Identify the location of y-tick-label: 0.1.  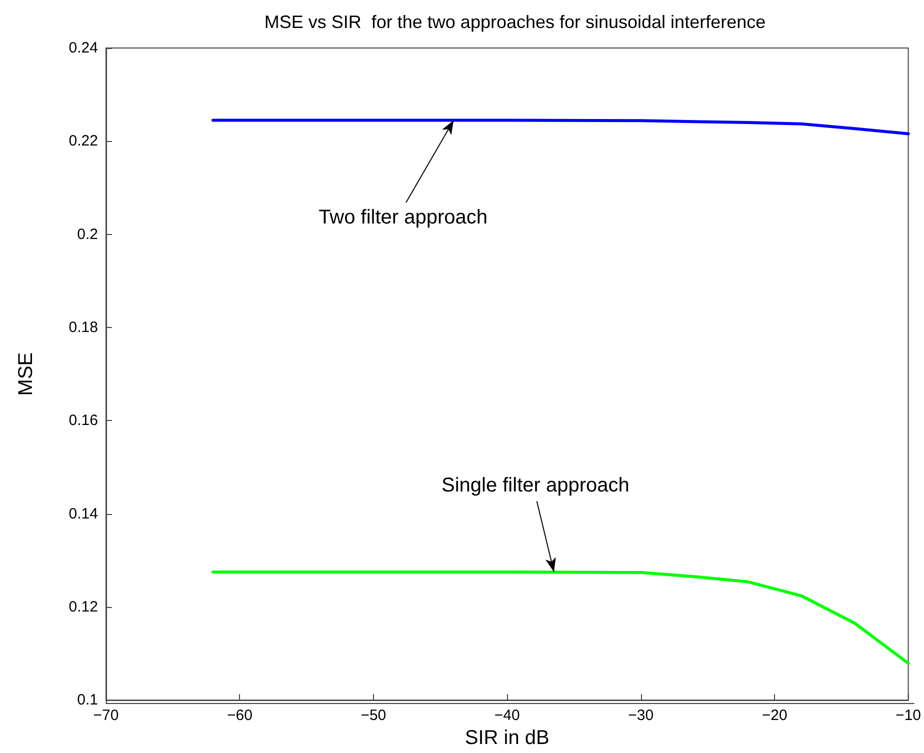
(87, 700).